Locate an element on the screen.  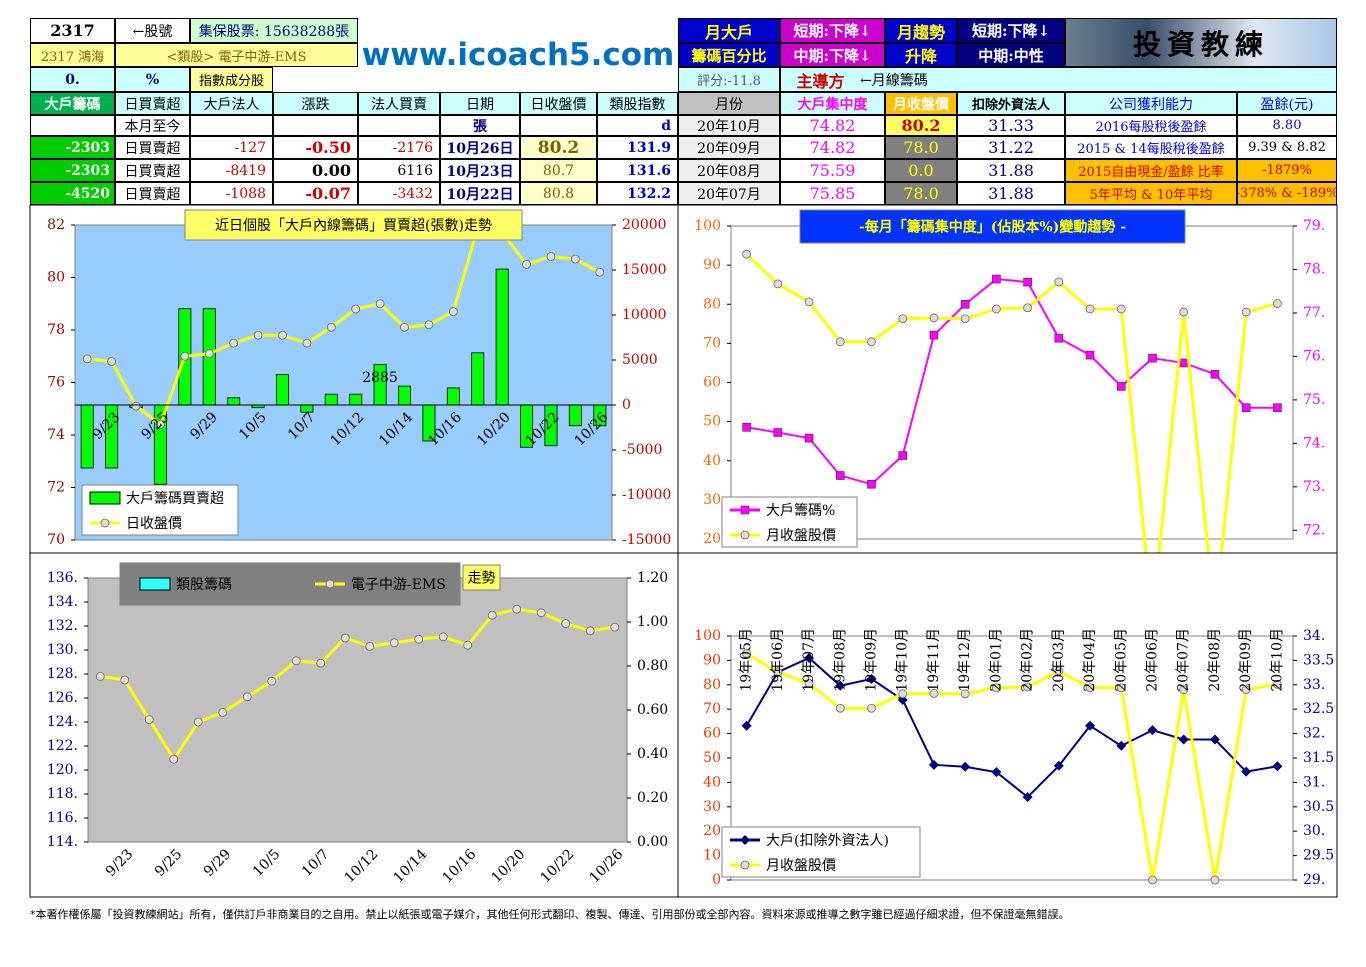
mid-trend: 中期:下降↓ is located at coordinates (832, 55).